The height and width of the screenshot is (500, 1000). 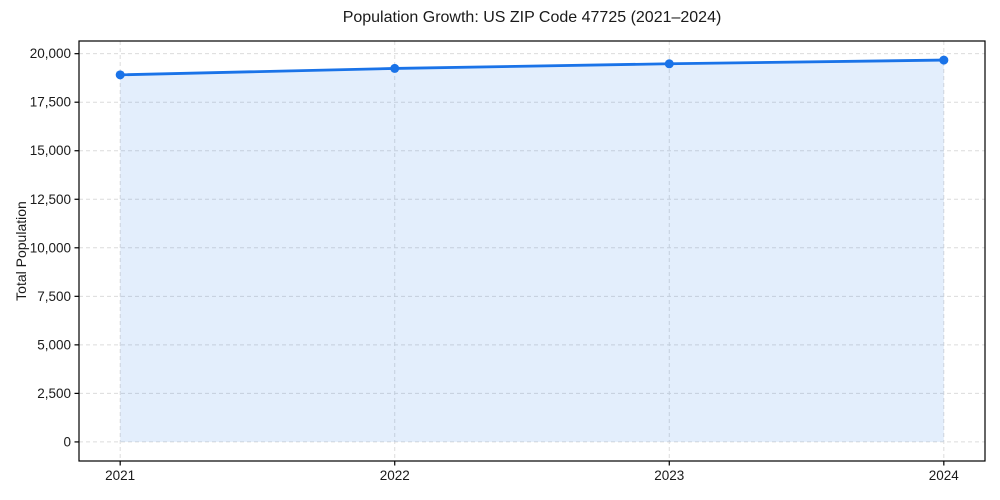 What do you see at coordinates (50, 53) in the screenshot?
I see `y-tick-label: 20,000` at bounding box center [50, 53].